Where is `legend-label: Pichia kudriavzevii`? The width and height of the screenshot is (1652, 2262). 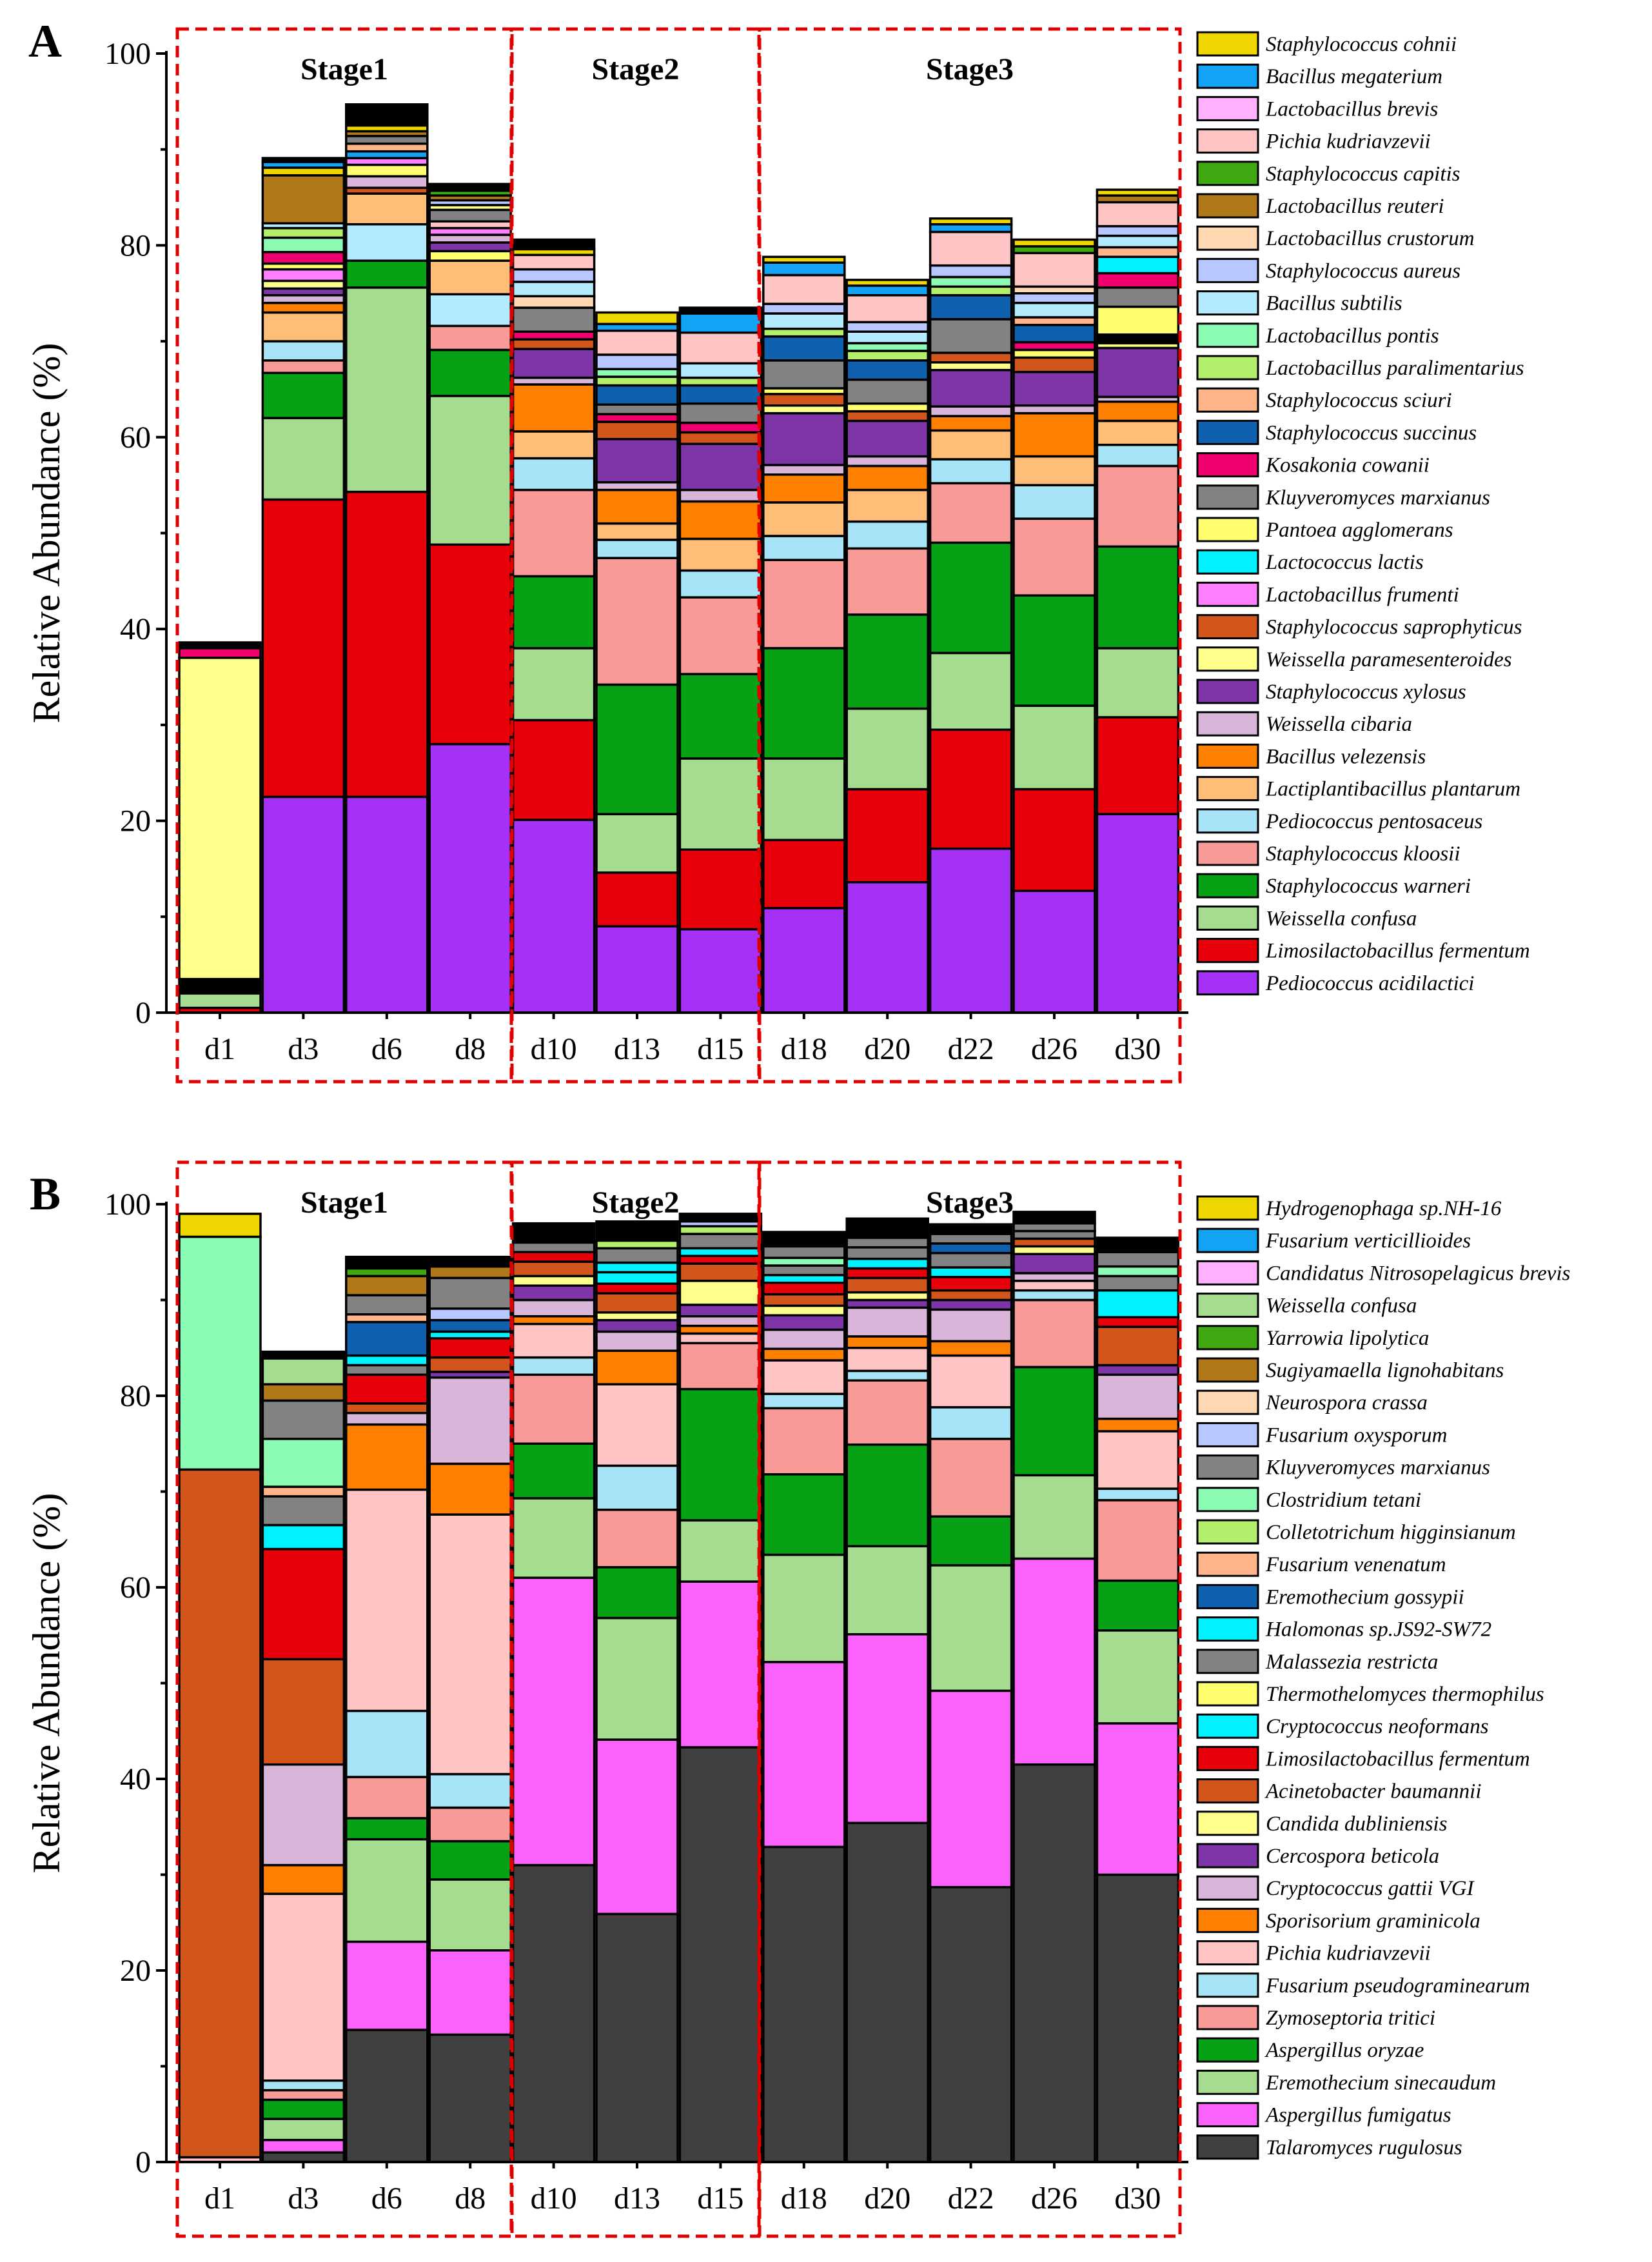
legend-label: Pichia kudriavzevii is located at coordinates (1348, 1954).